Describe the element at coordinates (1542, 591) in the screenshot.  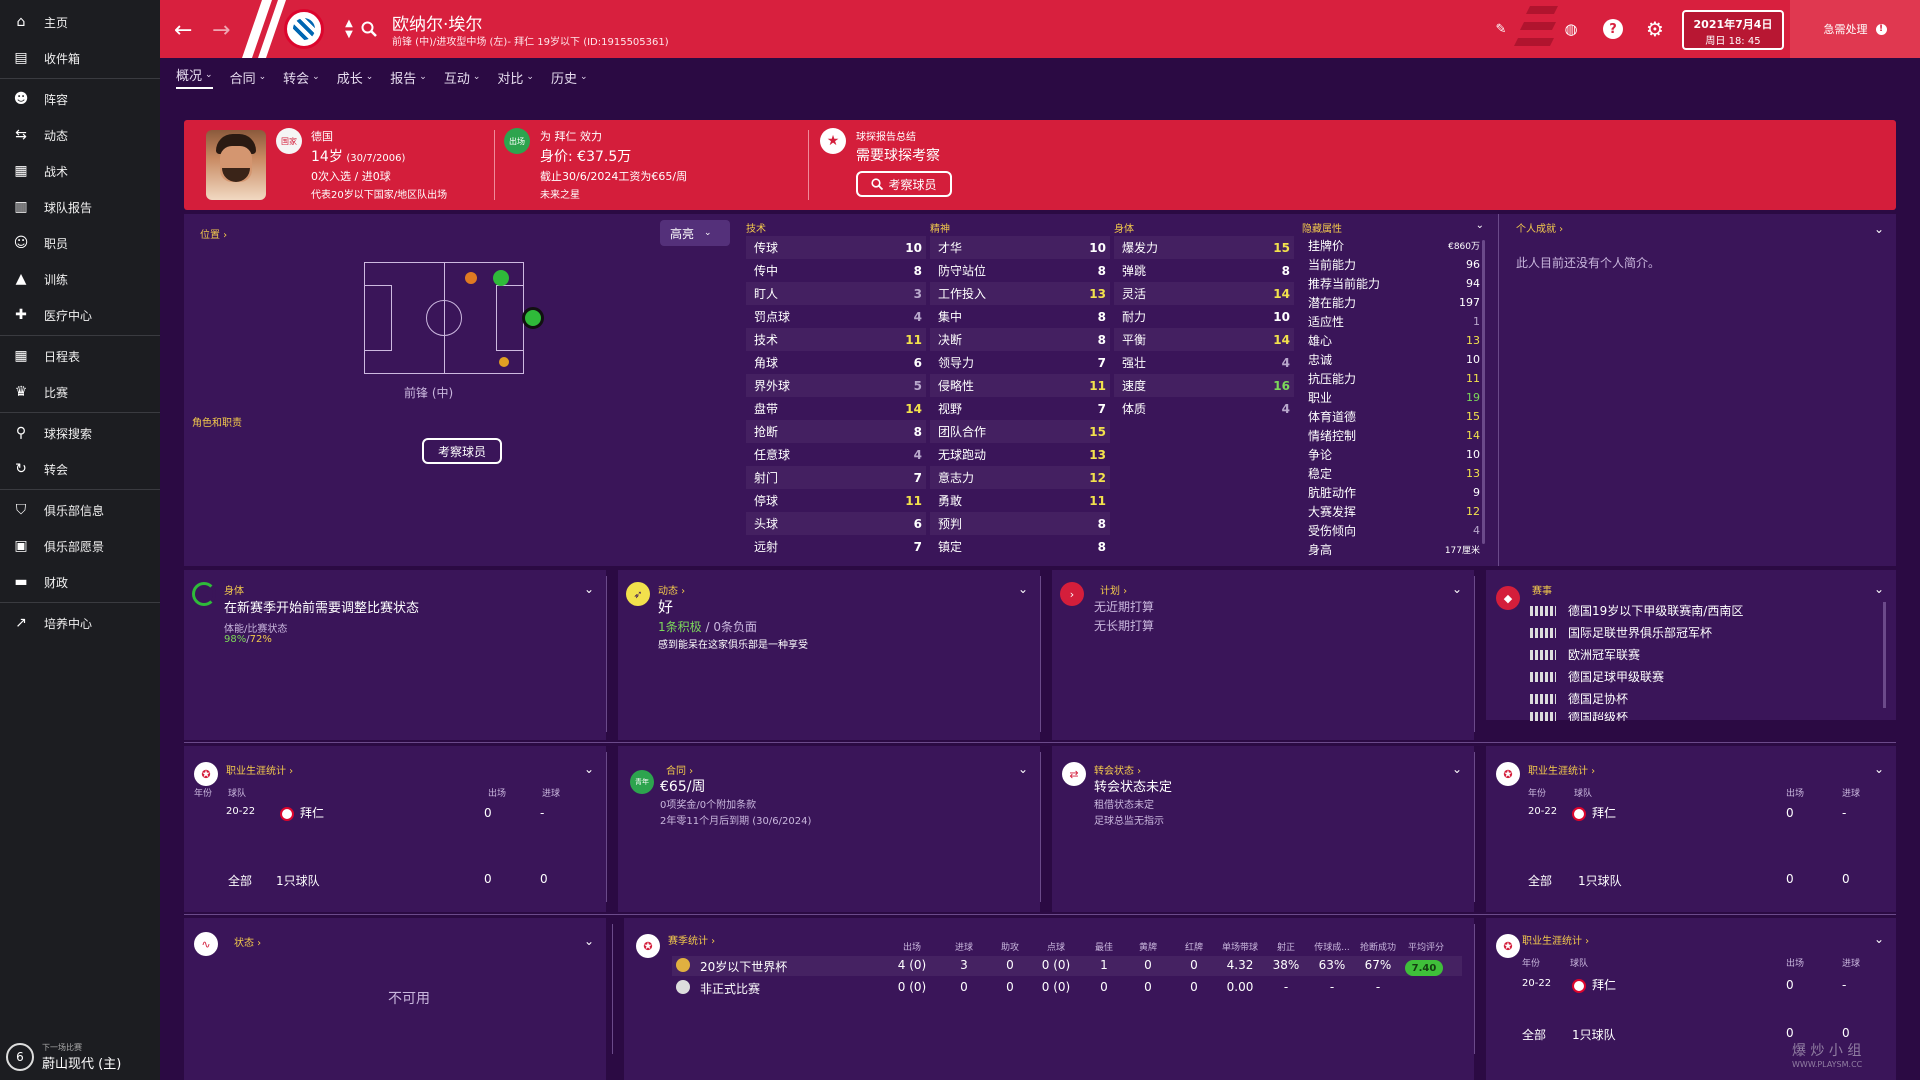
I see `competitions-title: 赛事` at that location.